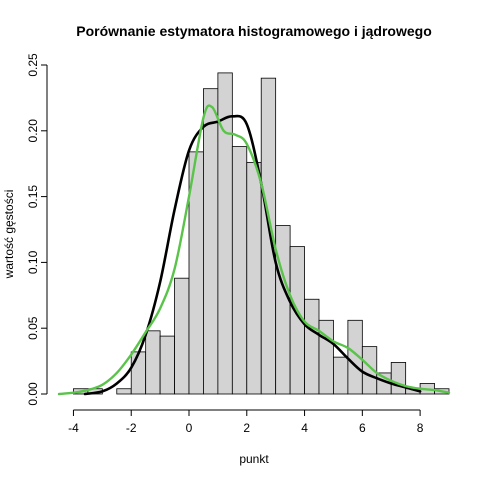 The width and height of the screenshot is (480, 480). Describe the element at coordinates (362, 428) in the screenshot. I see `x-tick-label: 6` at that location.